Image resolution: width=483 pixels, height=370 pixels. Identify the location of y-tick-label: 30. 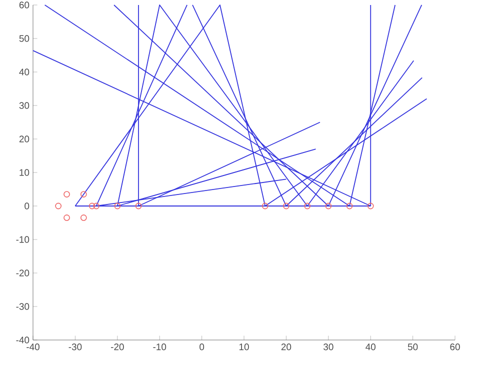
(24, 105).